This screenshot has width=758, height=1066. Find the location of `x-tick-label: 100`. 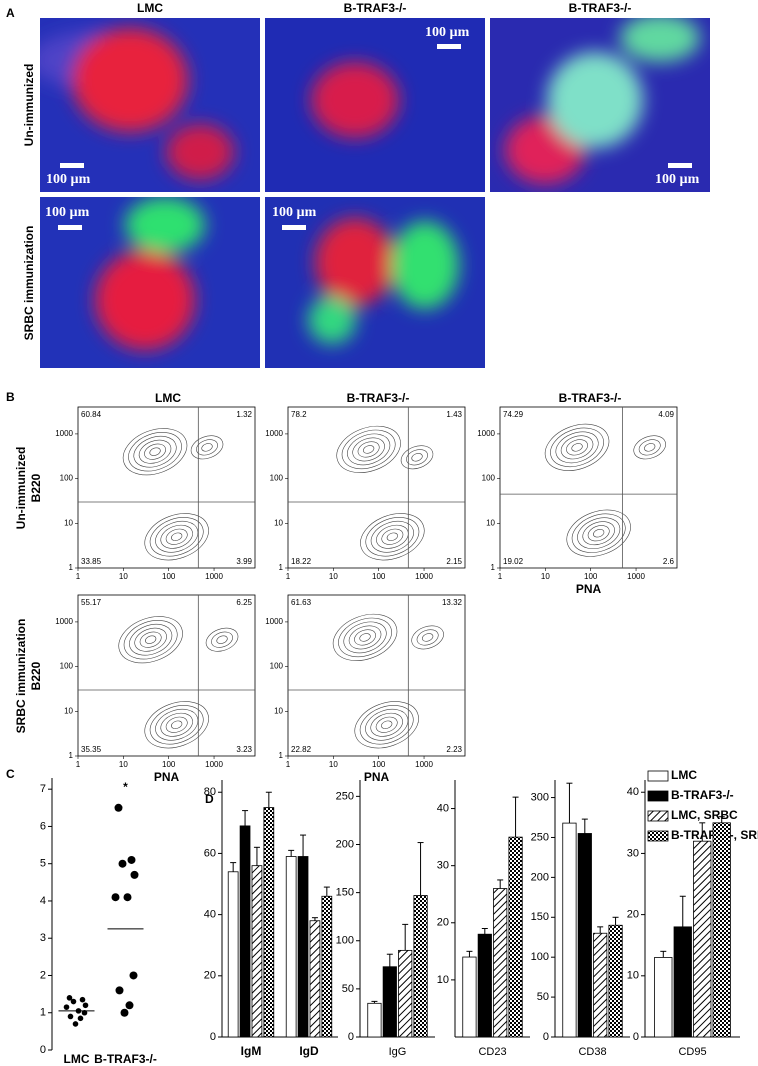

x-tick-label: 100 is located at coordinates (591, 576).